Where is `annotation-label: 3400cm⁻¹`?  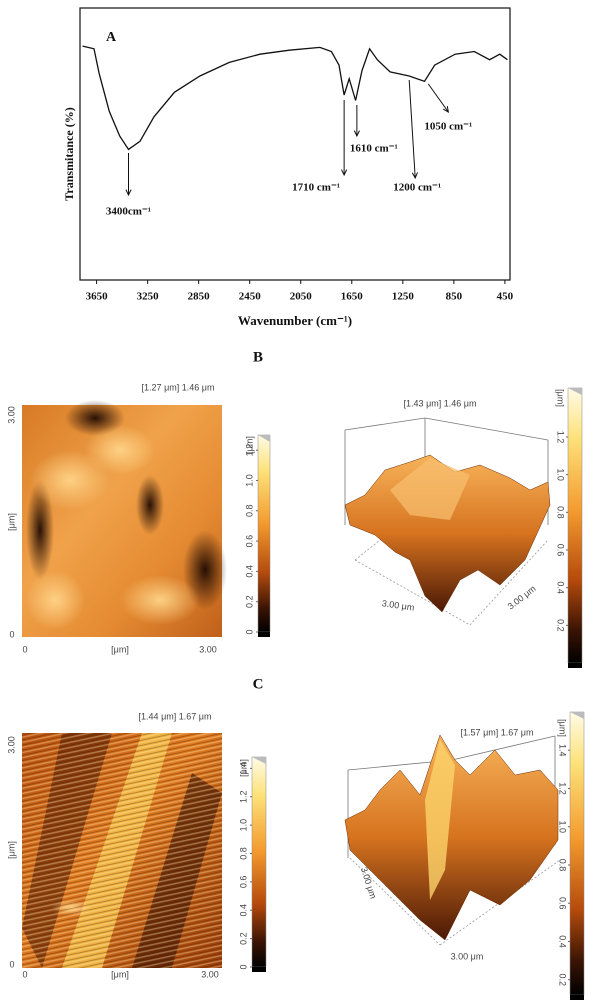
annotation-label: 3400cm⁻¹ is located at coordinates (128, 212).